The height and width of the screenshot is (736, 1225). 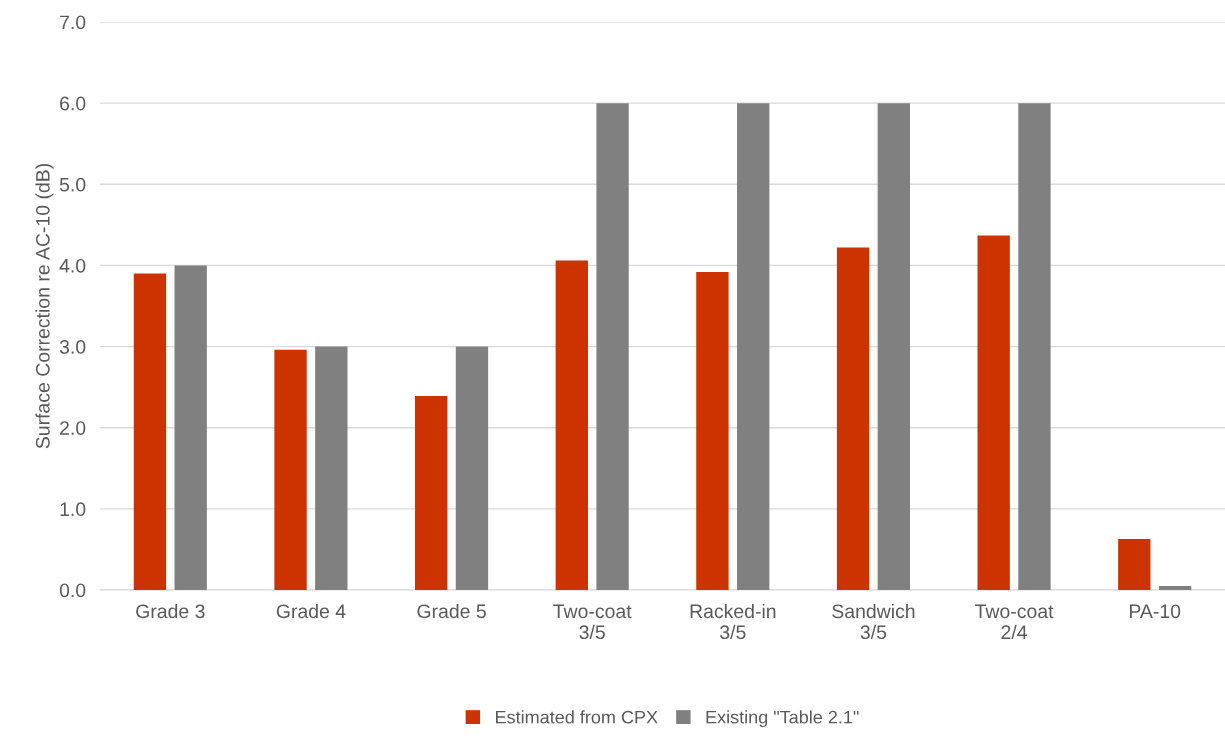 What do you see at coordinates (73, 428) in the screenshot?
I see `y-tick-label: 2.0` at bounding box center [73, 428].